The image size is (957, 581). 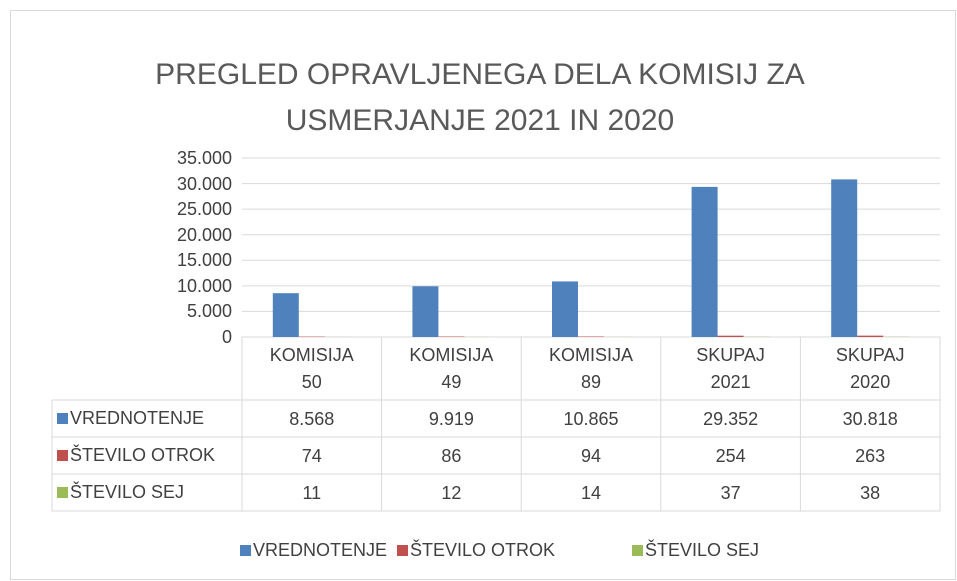 I want to click on table-value: 37, so click(x=730, y=493).